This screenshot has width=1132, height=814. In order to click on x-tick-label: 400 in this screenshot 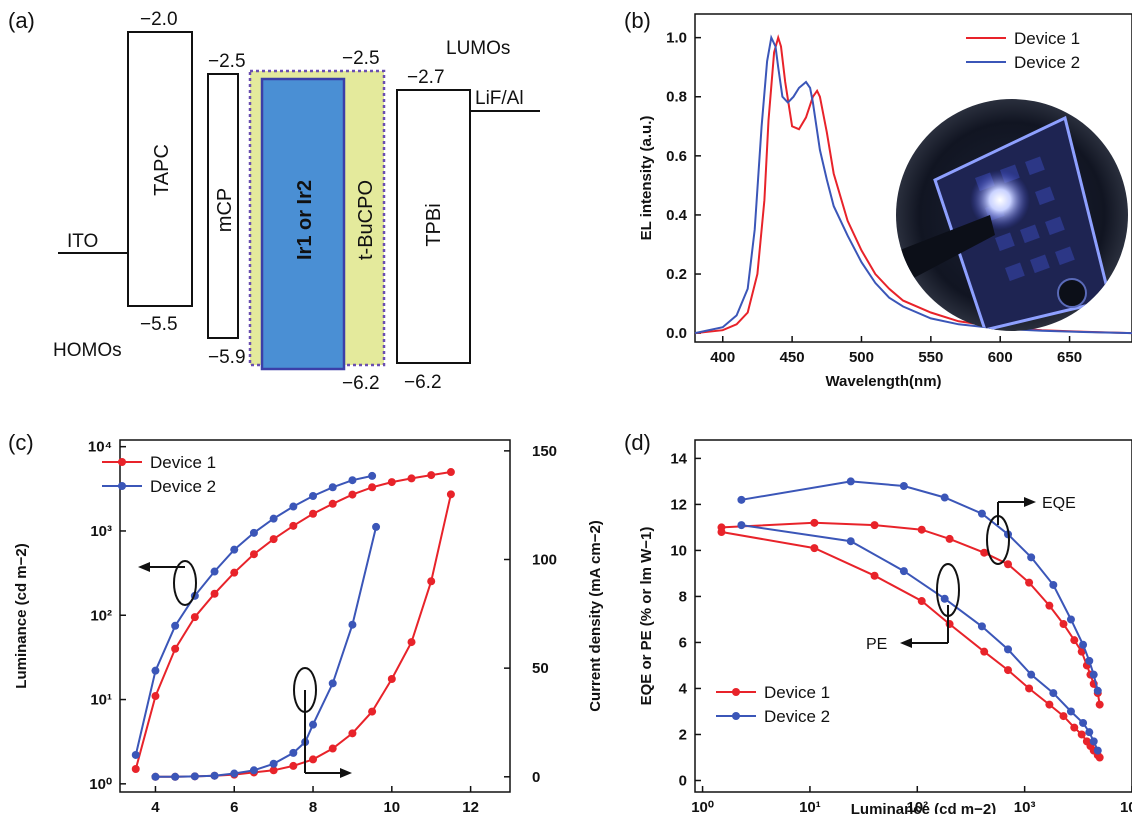, I will do `click(722, 357)`.